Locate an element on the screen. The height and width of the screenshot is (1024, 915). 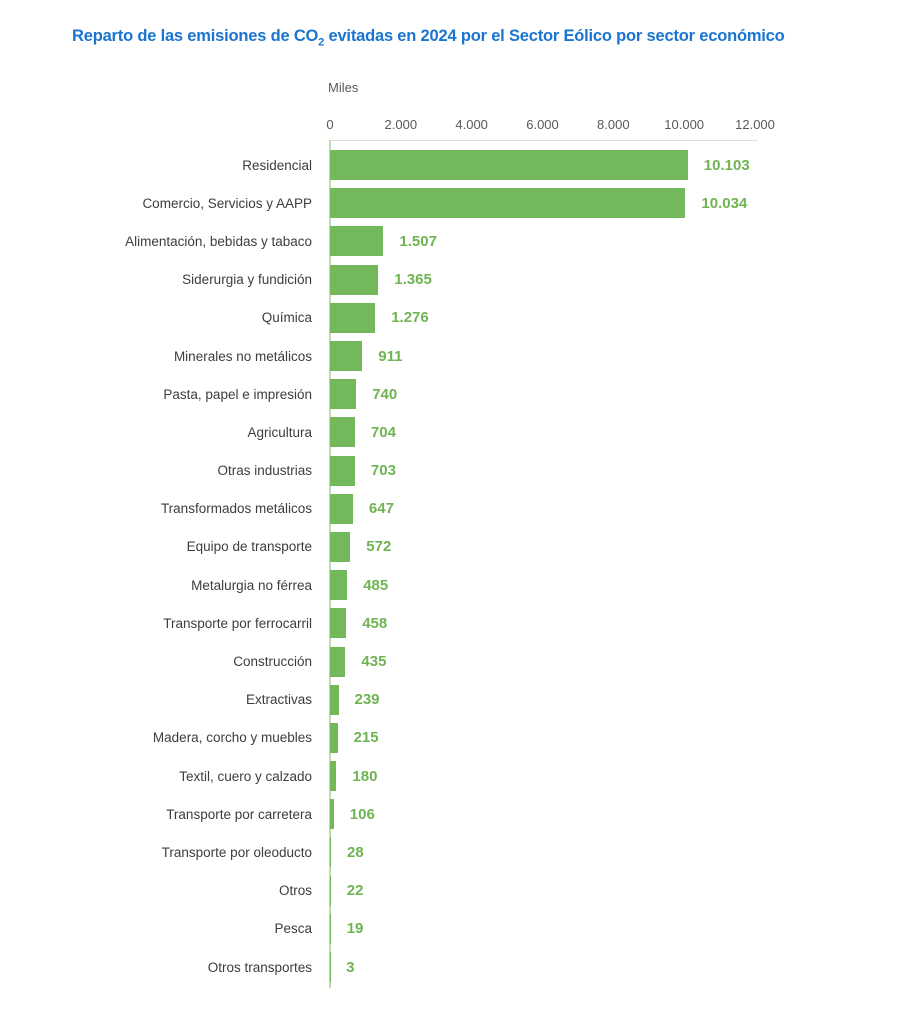
chart-title-subscript: 2 is located at coordinates (321, 42).